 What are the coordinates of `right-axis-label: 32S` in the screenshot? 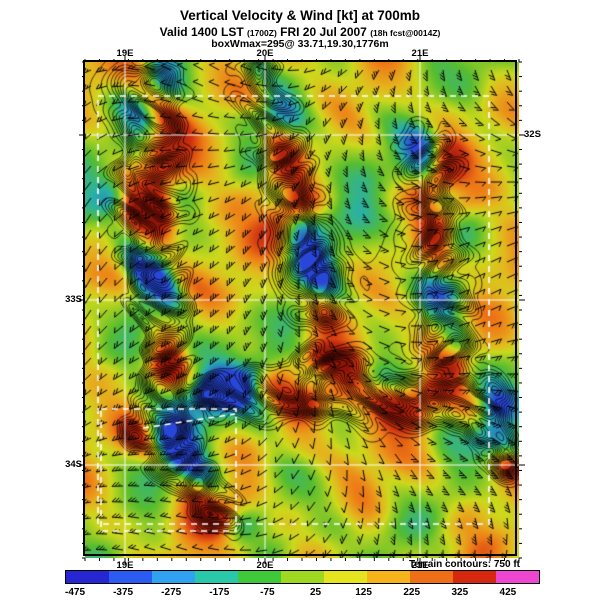 It's located at (532, 134).